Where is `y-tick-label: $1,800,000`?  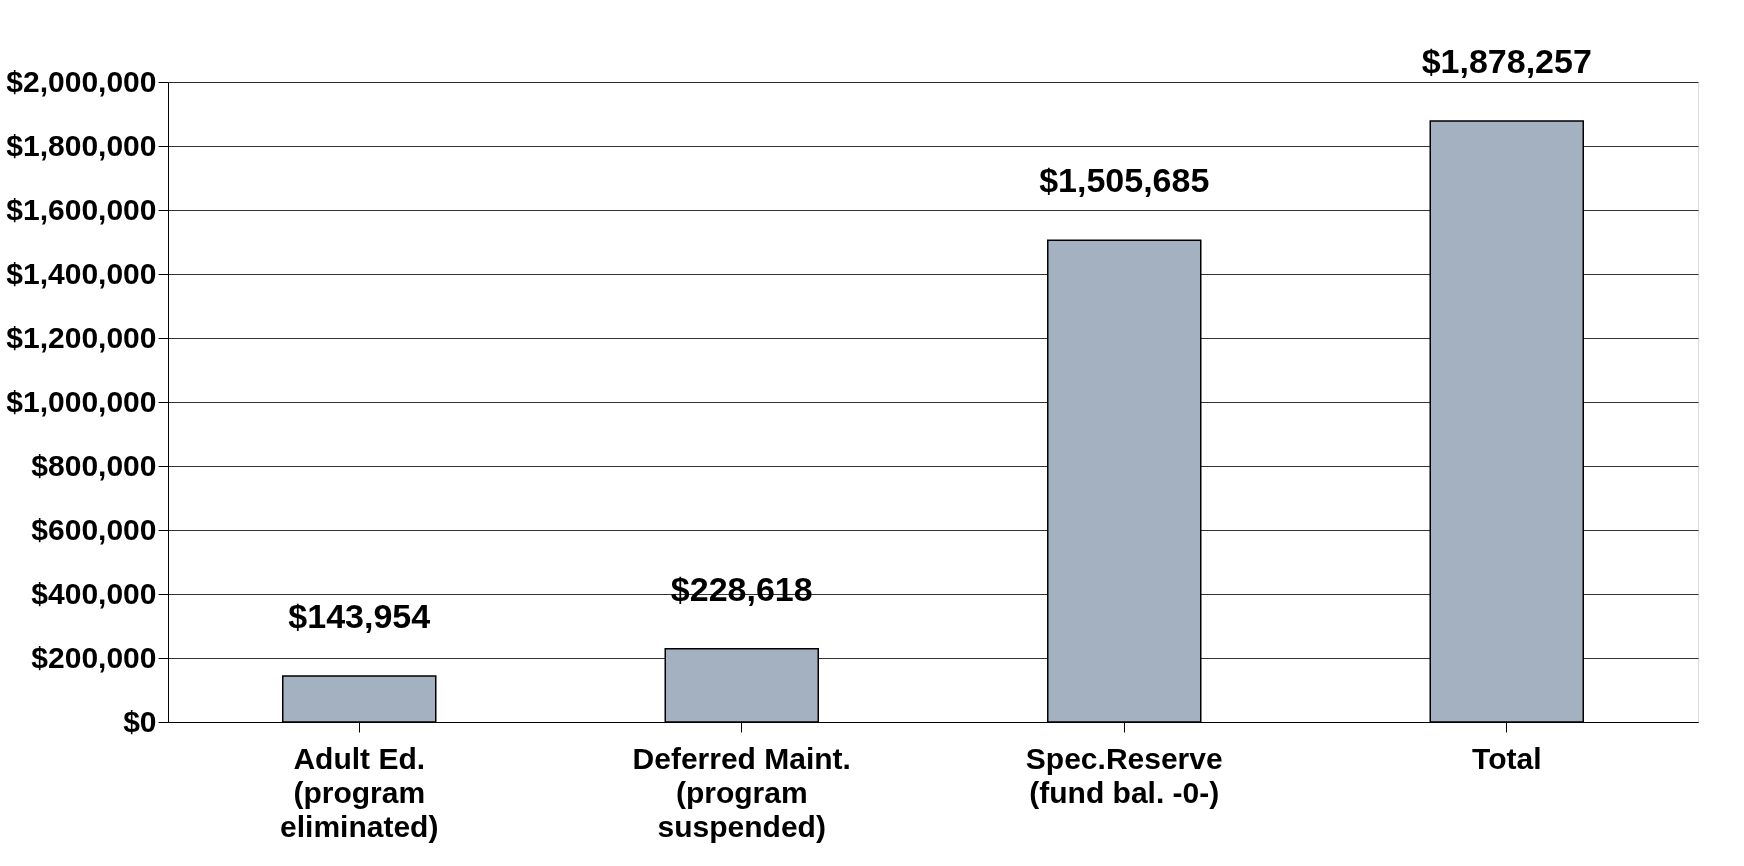 y-tick-label: $1,800,000 is located at coordinates (81, 145).